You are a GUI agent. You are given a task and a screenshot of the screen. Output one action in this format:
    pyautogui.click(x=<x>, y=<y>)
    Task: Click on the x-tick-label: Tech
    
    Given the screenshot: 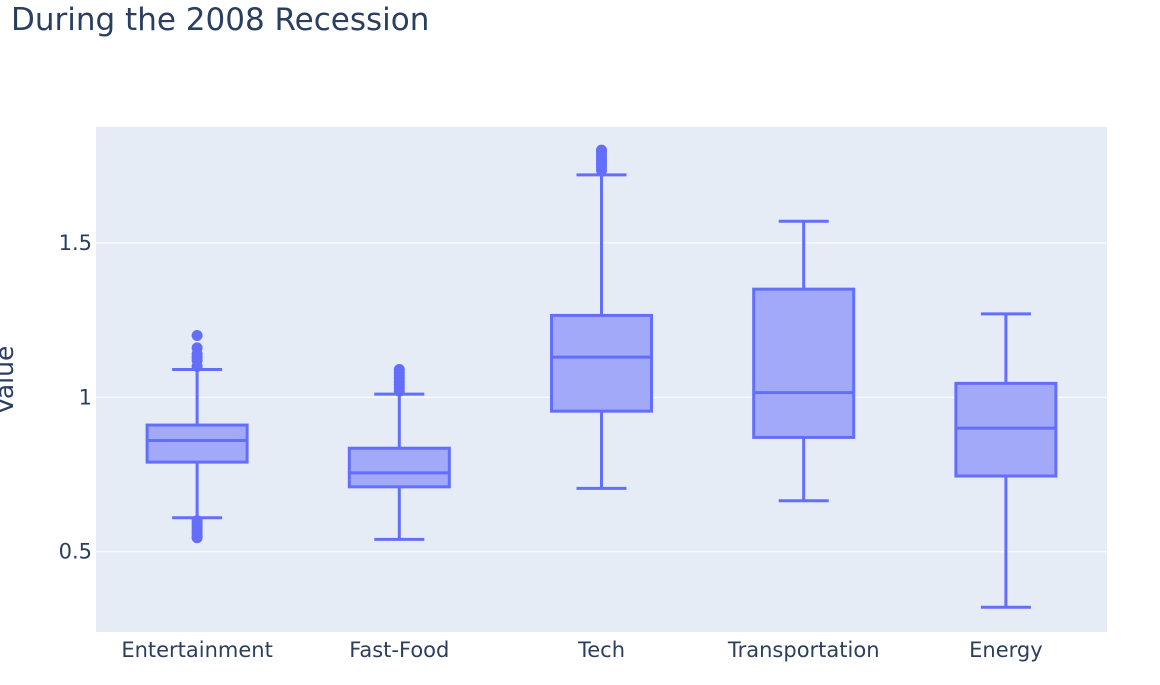 What is the action you would take?
    pyautogui.click(x=601, y=650)
    